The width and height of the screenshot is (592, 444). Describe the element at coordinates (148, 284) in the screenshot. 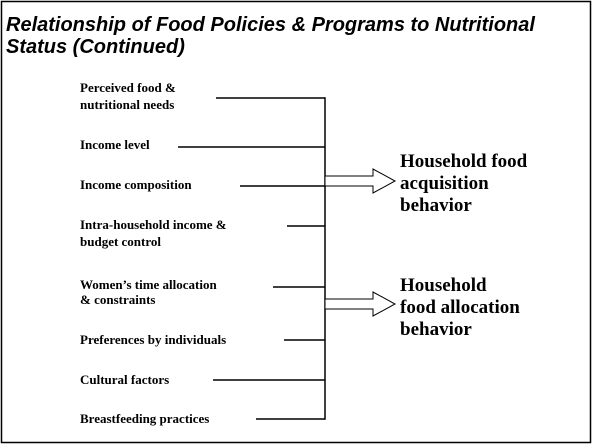

I see `factor-label: Women’s time allocation` at that location.